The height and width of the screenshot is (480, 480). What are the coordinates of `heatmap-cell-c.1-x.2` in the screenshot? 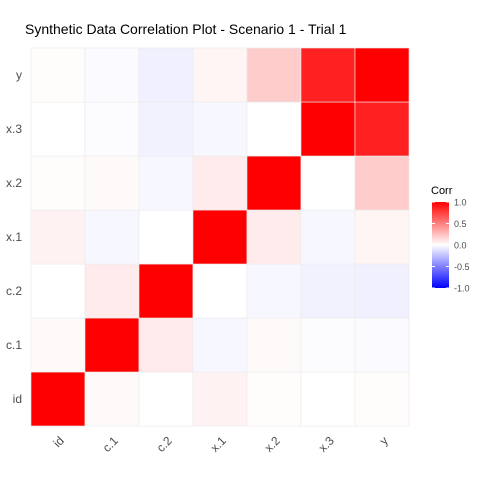 It's located at (274, 345).